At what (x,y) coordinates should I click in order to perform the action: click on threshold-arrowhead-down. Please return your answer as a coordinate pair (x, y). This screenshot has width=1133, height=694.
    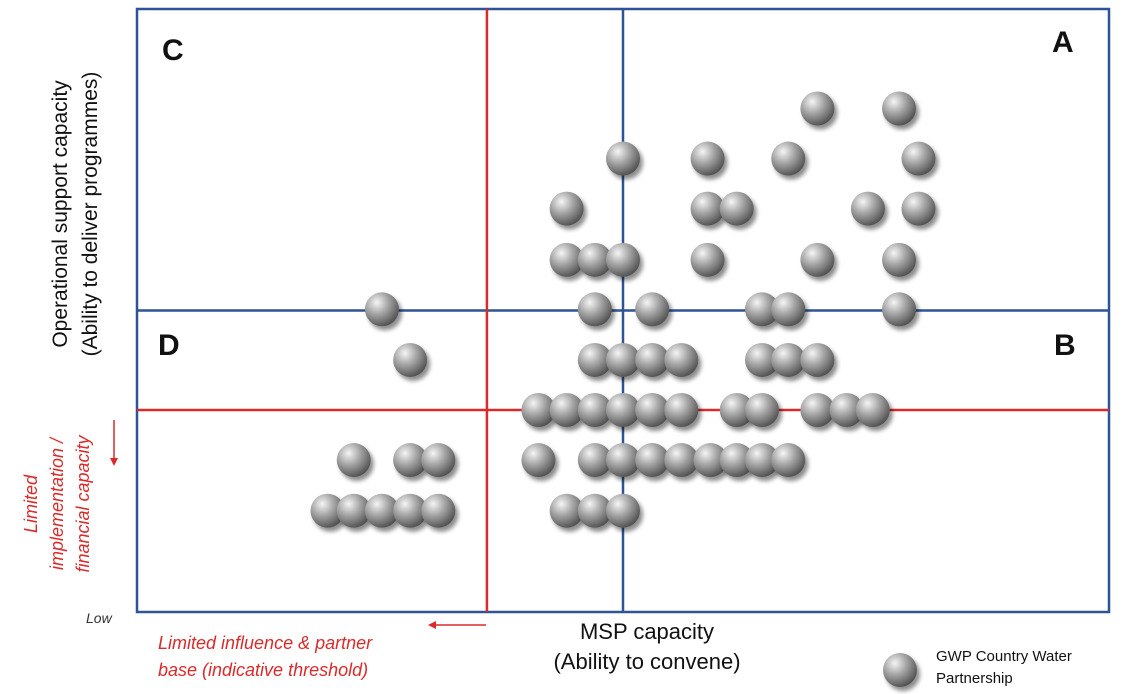
    Looking at the image, I should click on (114, 462).